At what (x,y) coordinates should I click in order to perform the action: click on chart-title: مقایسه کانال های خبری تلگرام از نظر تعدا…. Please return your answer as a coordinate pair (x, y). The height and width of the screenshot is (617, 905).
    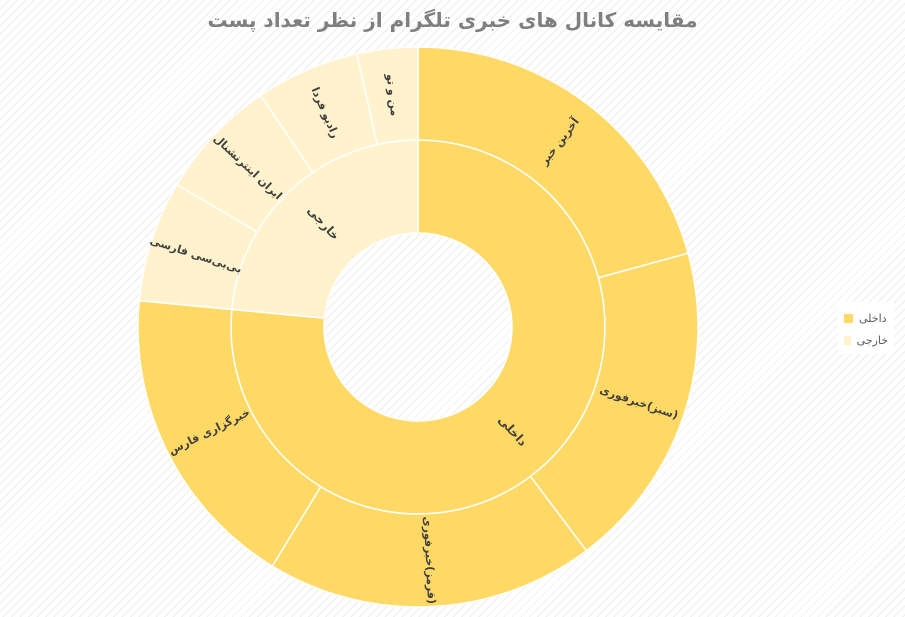
    Looking at the image, I should click on (452, 20).